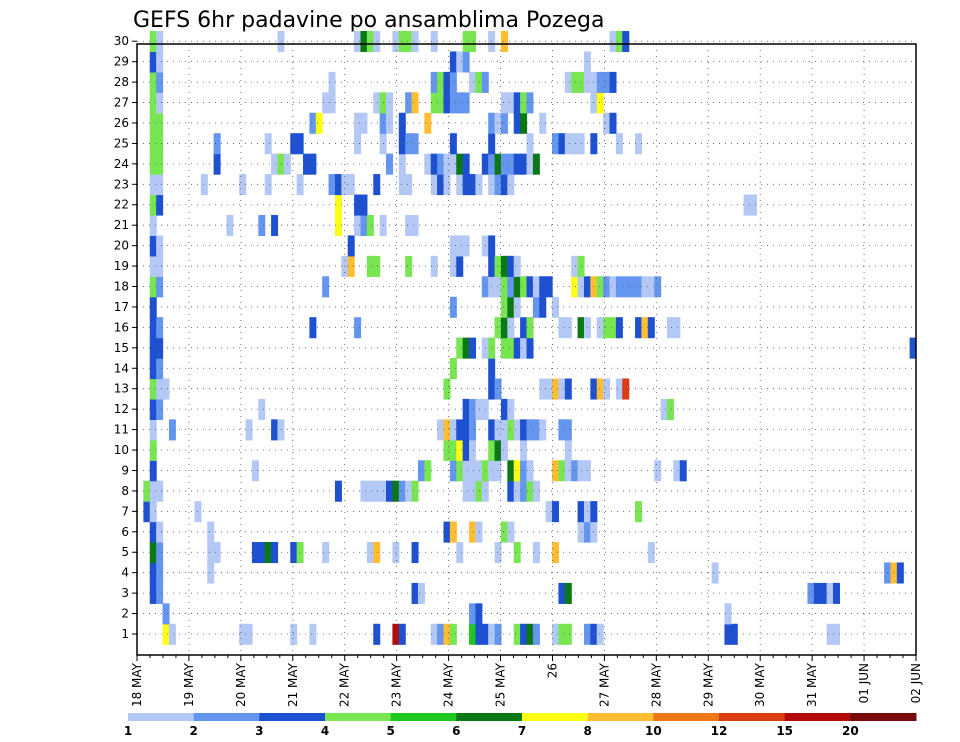 The width and height of the screenshot is (960, 742). Describe the element at coordinates (121, 103) in the screenshot. I see `y-tick-label: 27` at that location.